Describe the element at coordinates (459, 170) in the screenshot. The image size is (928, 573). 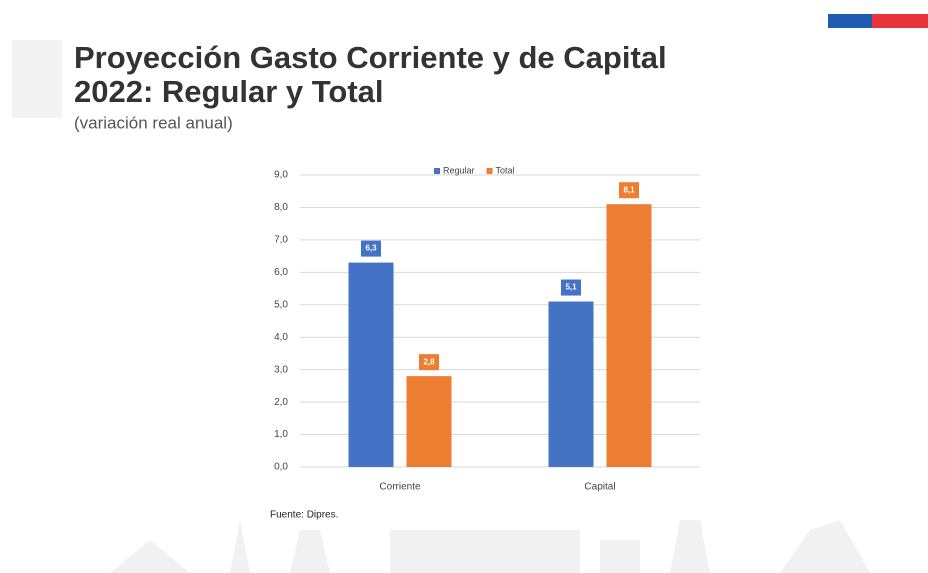
I see `legend-label: Regular` at that location.